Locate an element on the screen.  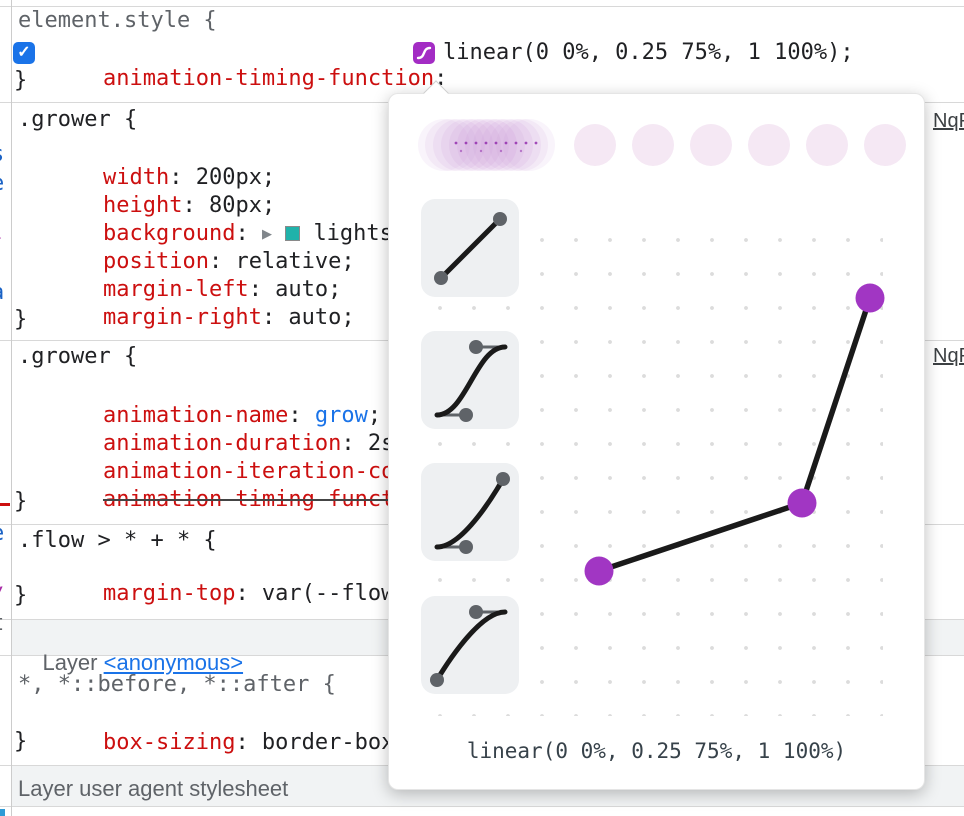
preset-ease-out is located at coordinates (470, 645).